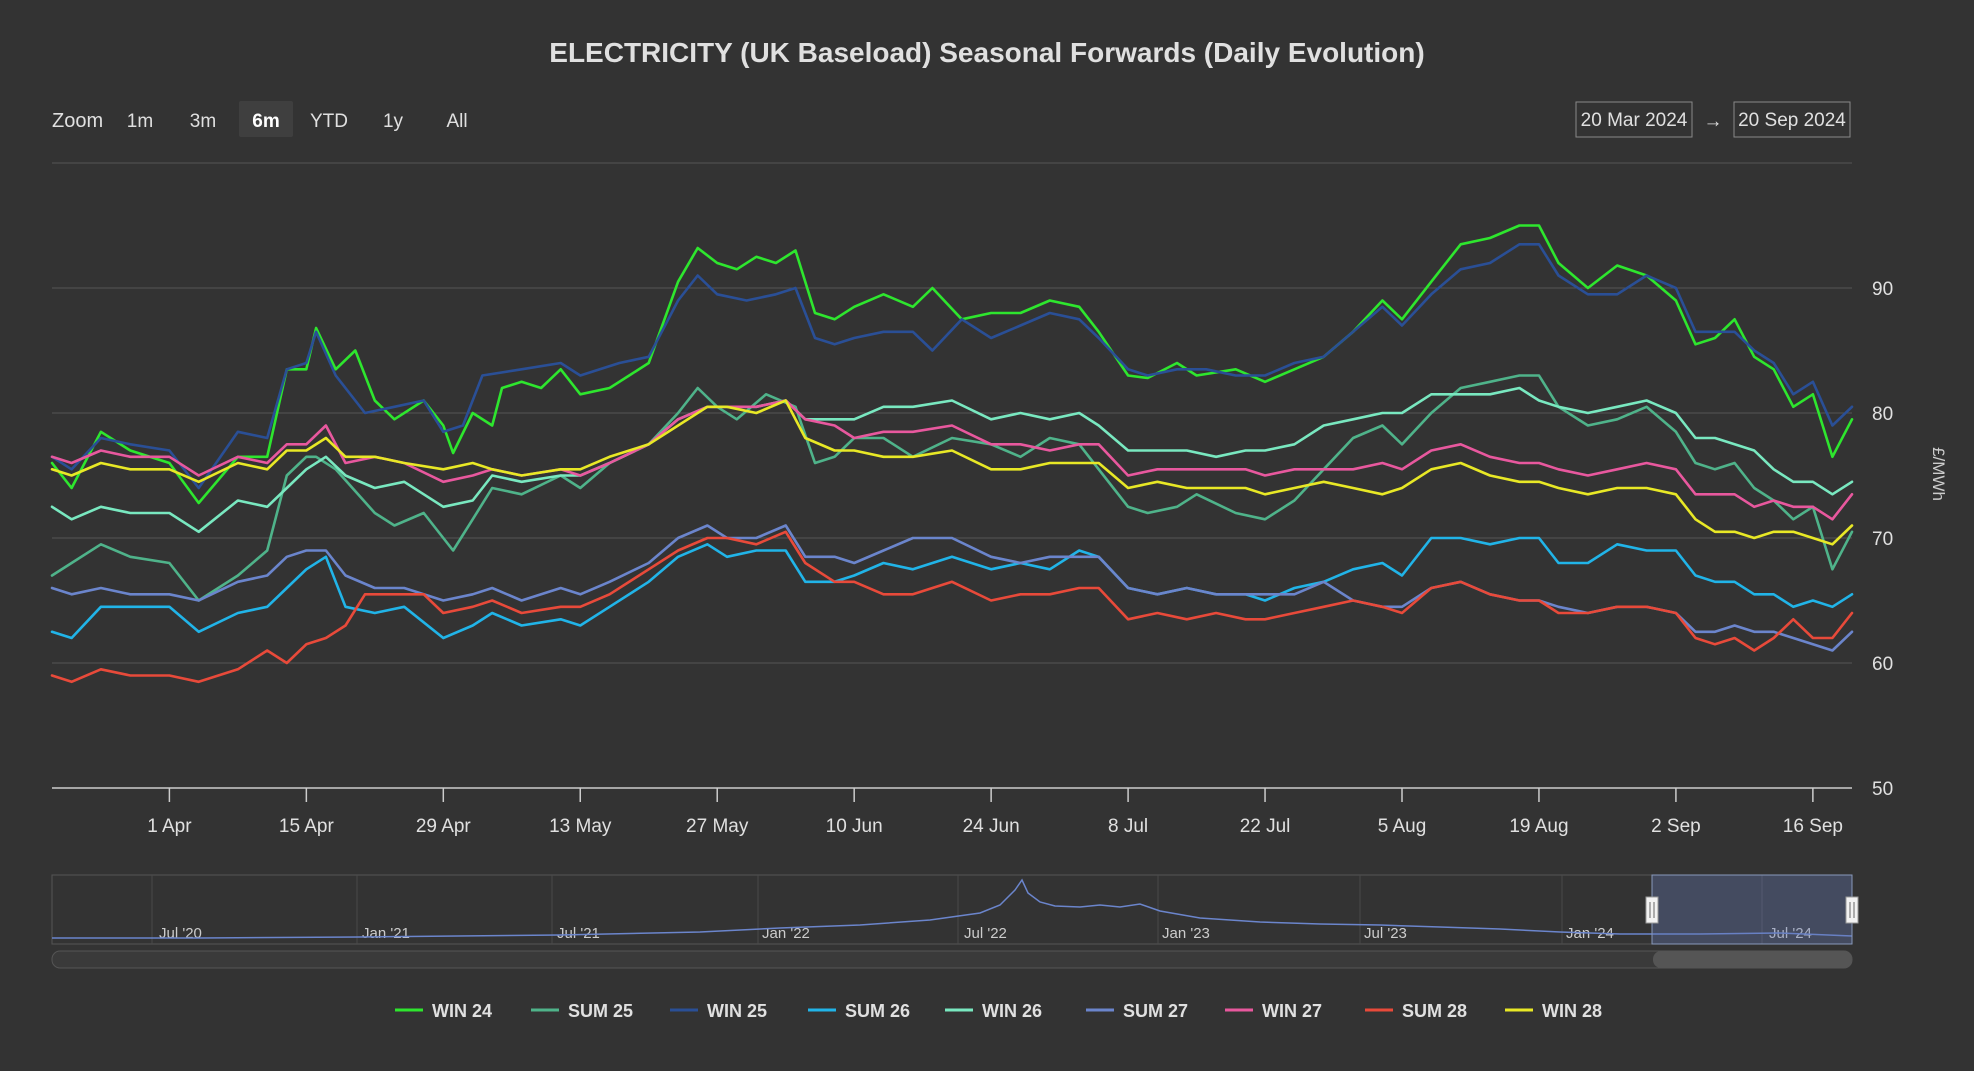  Describe the element at coordinates (462, 1011) in the screenshot. I see `legend-label: WIN 24` at that location.